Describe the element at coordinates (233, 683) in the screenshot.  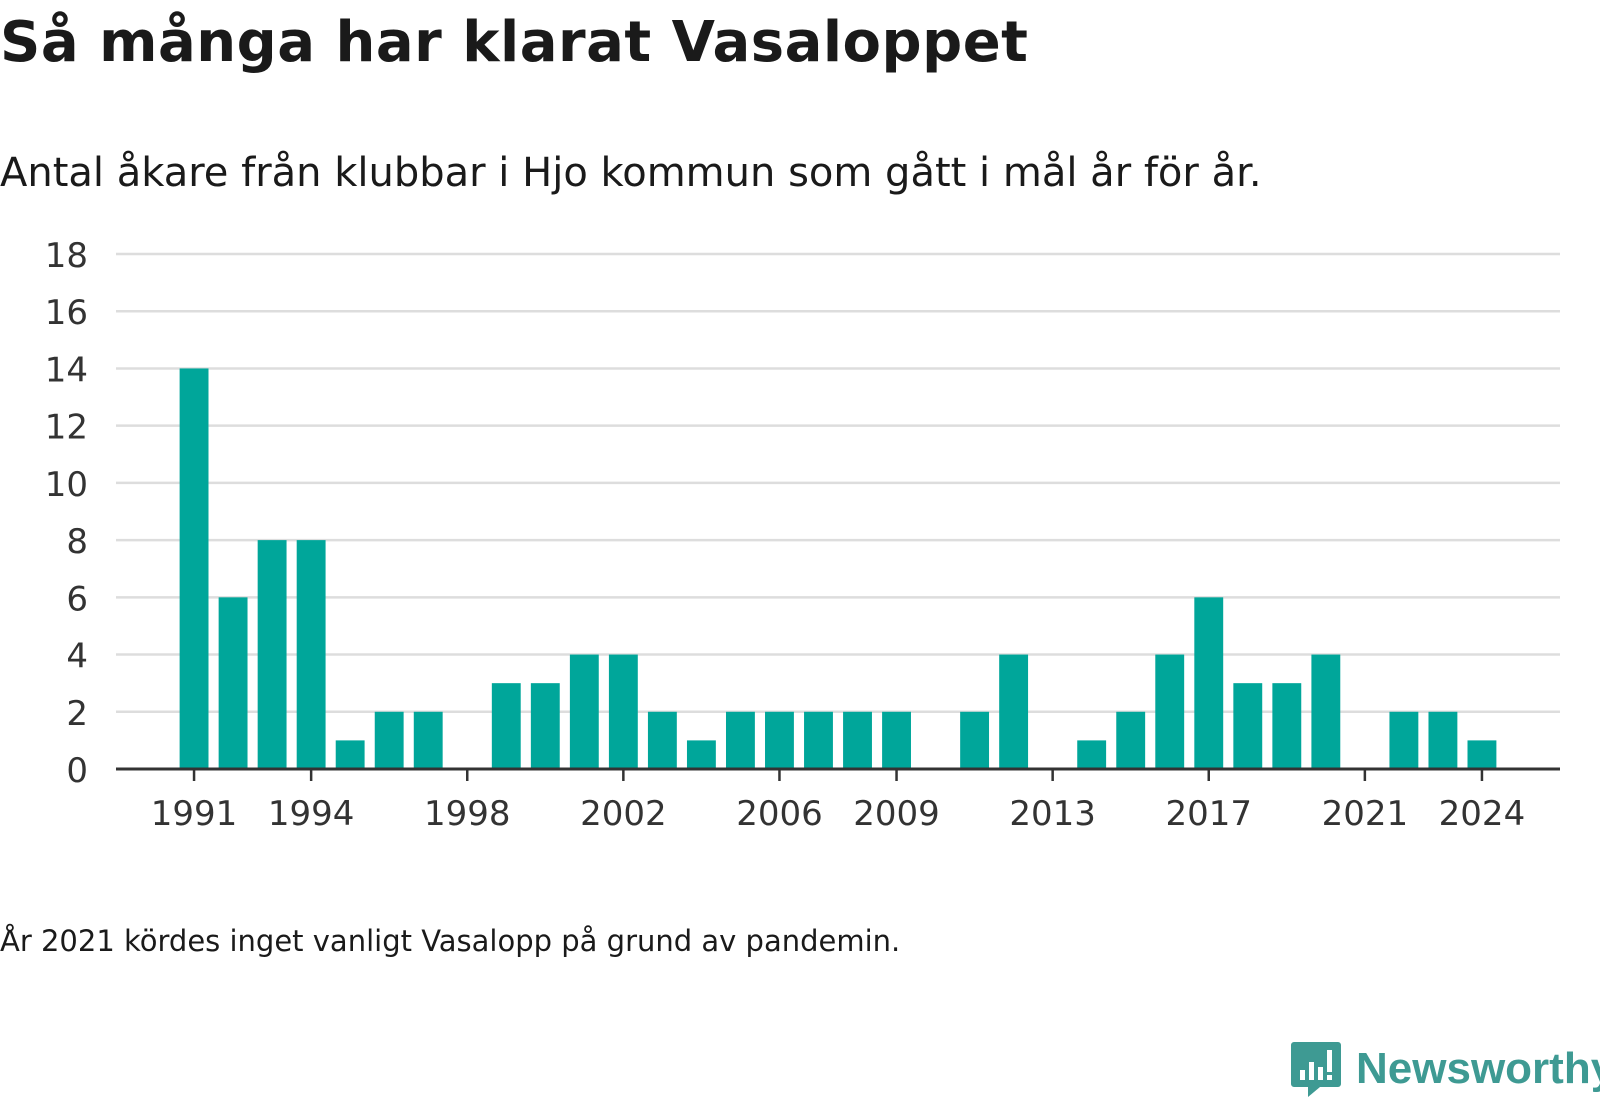
I see `bar-1992` at that location.